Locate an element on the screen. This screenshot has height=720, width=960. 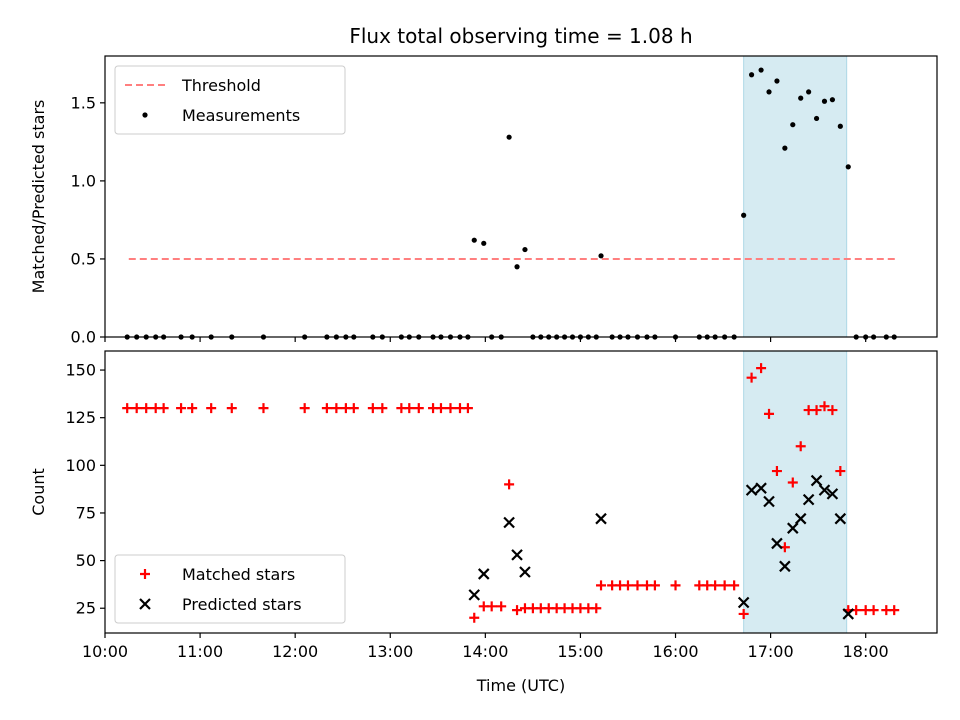
chart2-y-tick-label: 125 is located at coordinates (80, 417).